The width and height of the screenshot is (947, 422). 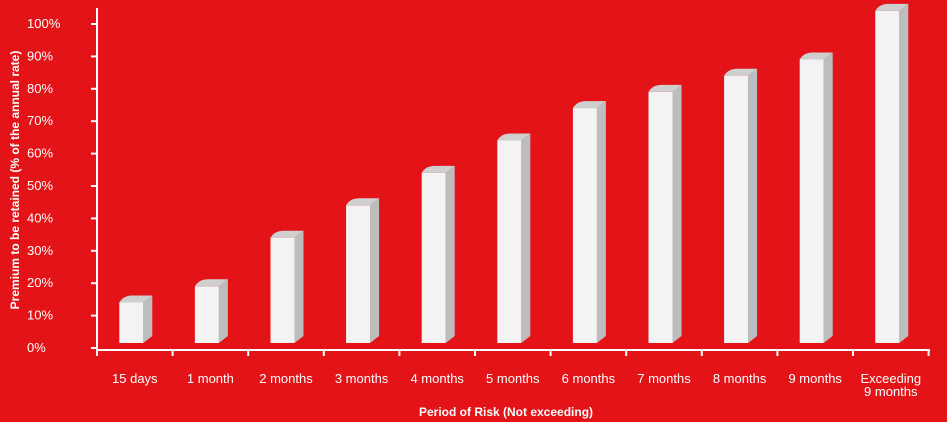 I want to click on x-tick-label: 15 days, so click(x=135, y=378).